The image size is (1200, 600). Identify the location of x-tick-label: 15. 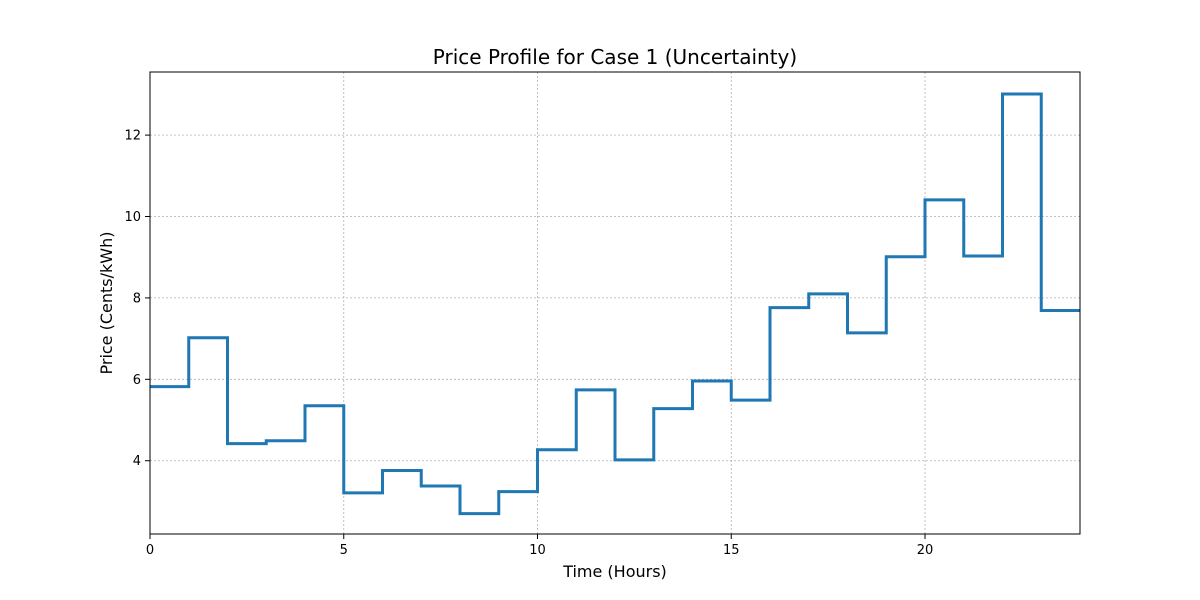
(731, 550).